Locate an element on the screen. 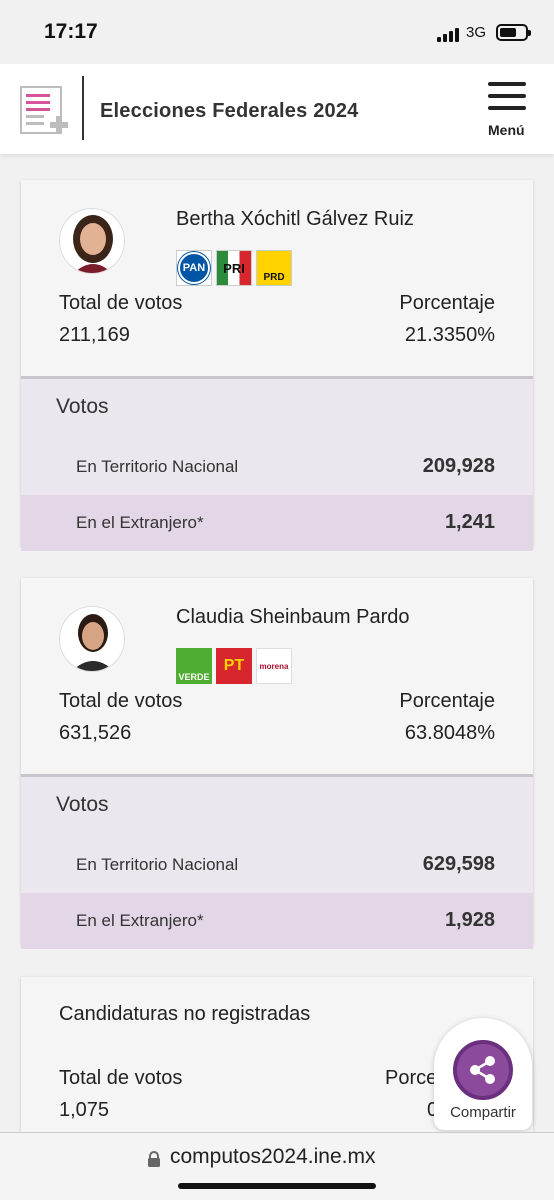  lock-icon is located at coordinates (154, 1159).